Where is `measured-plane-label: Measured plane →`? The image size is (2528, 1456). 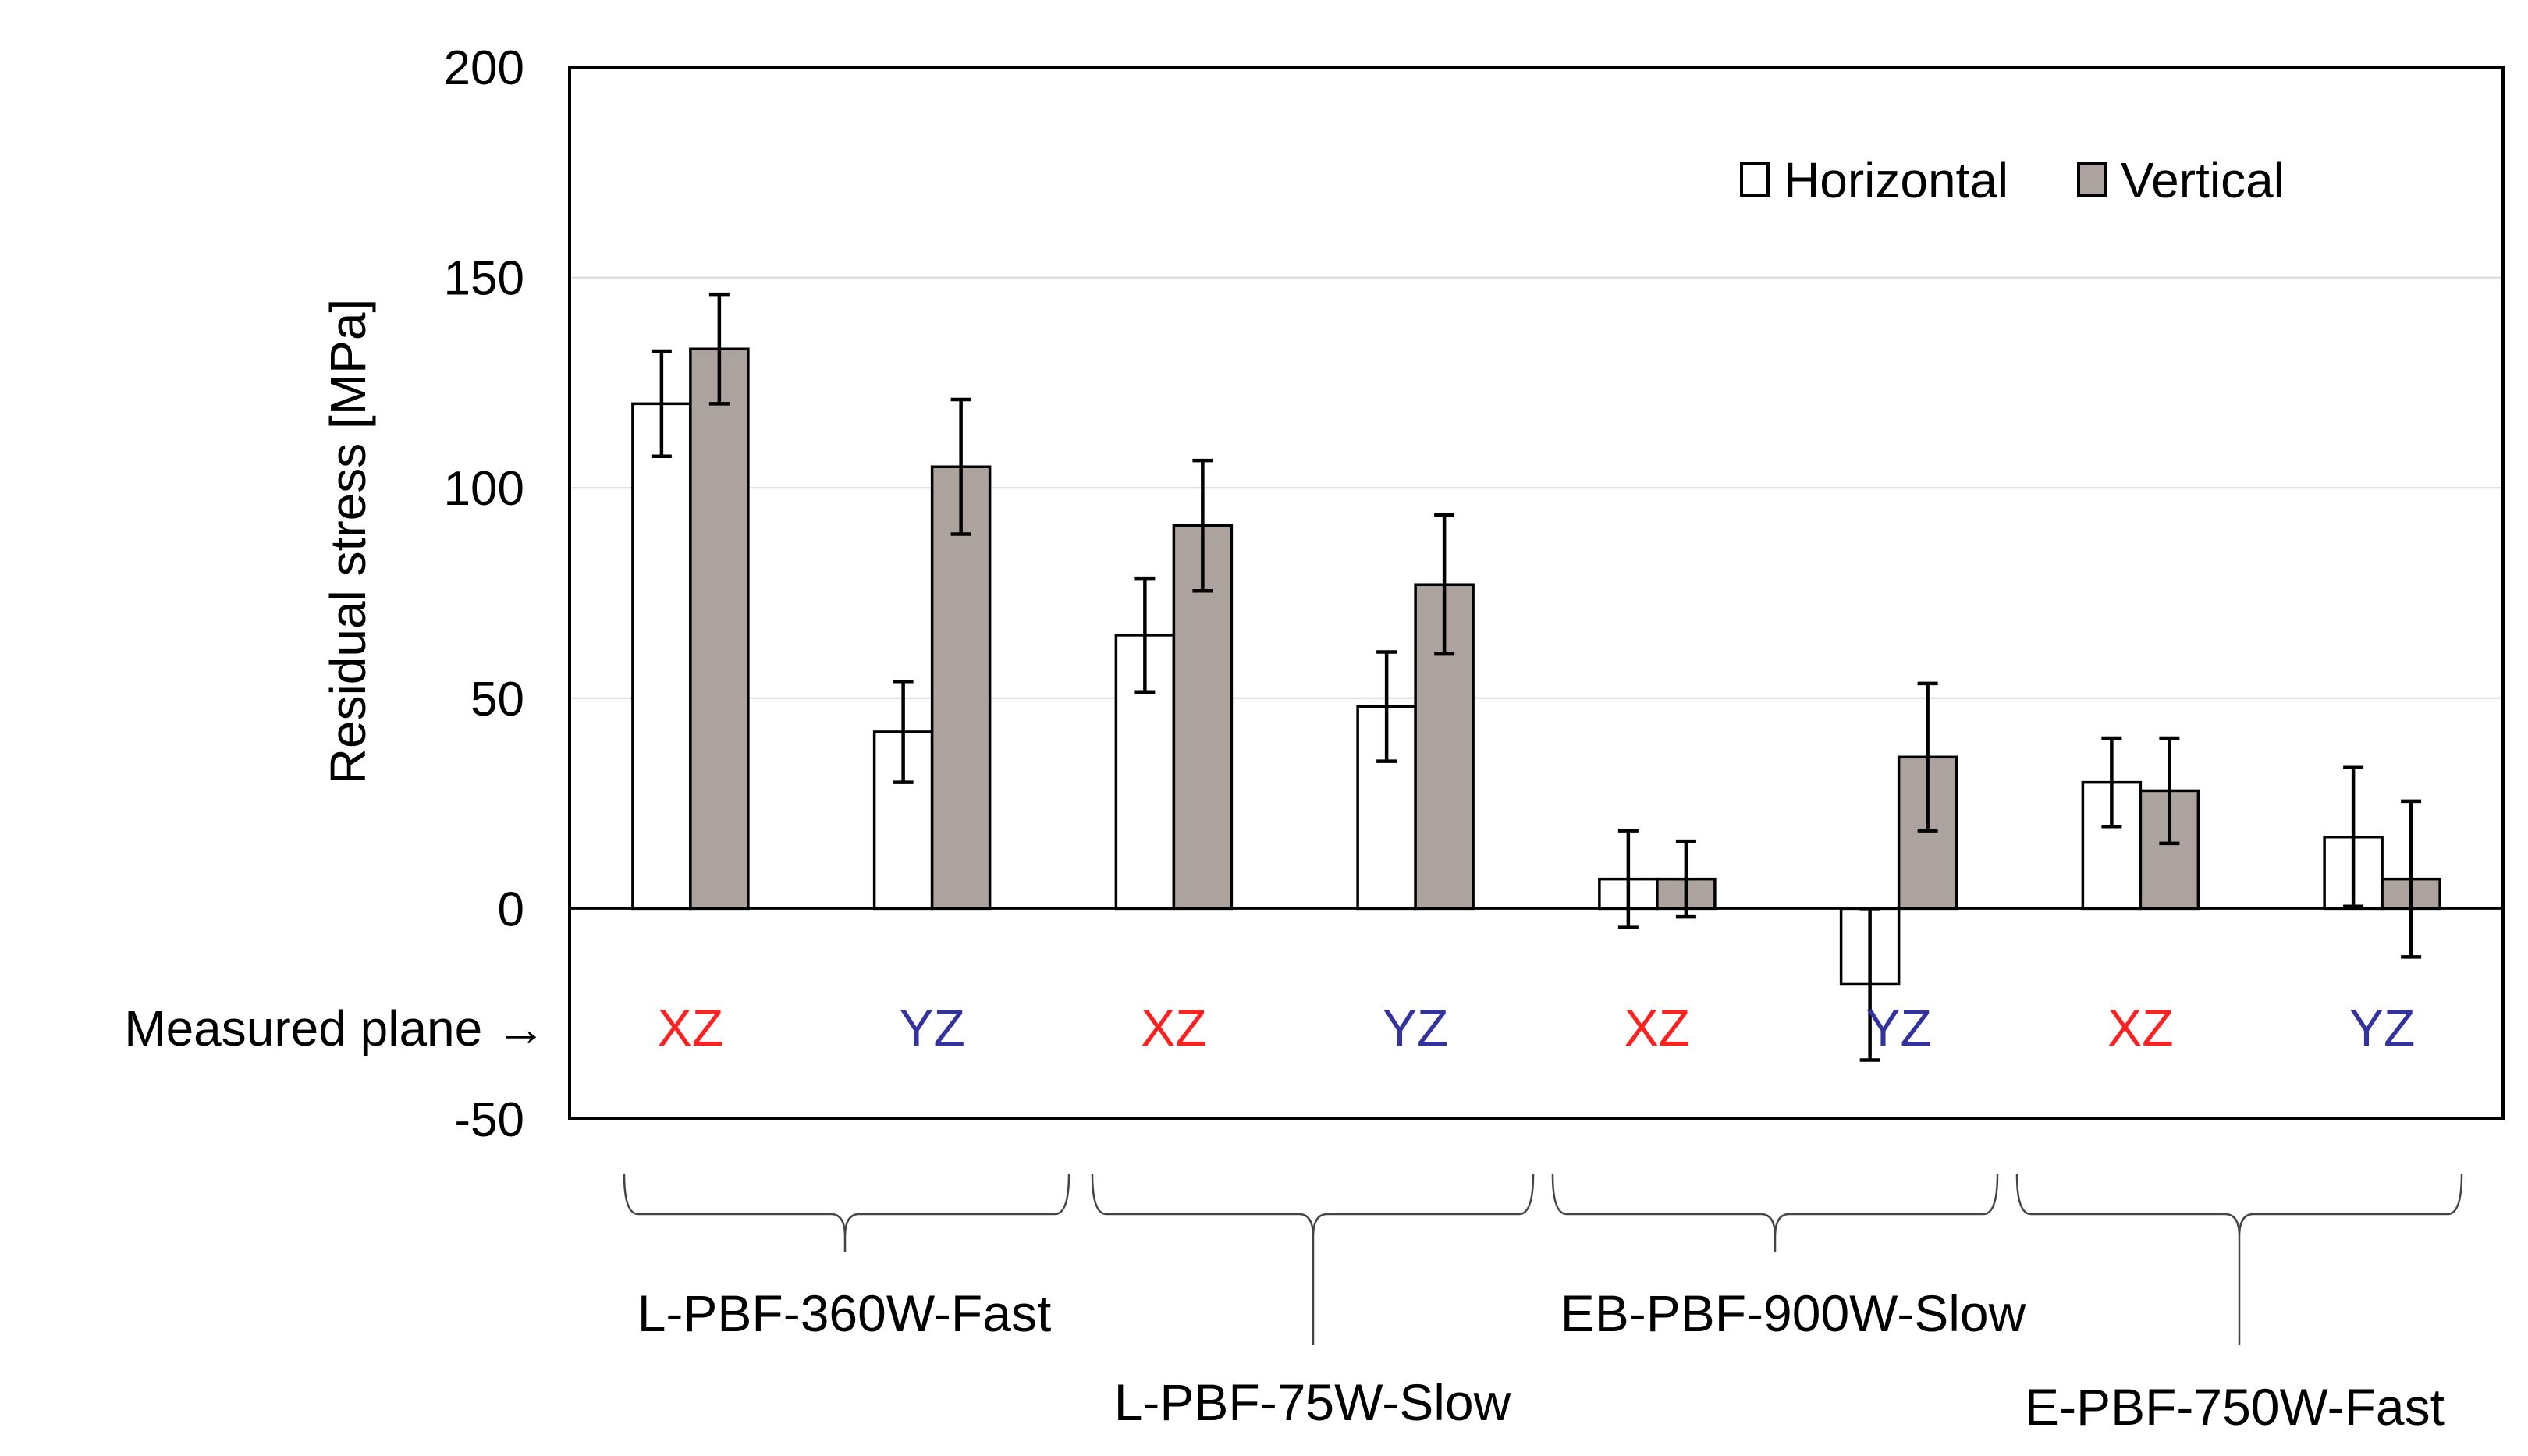
measured-plane-label: Measured plane → is located at coordinates (335, 1028).